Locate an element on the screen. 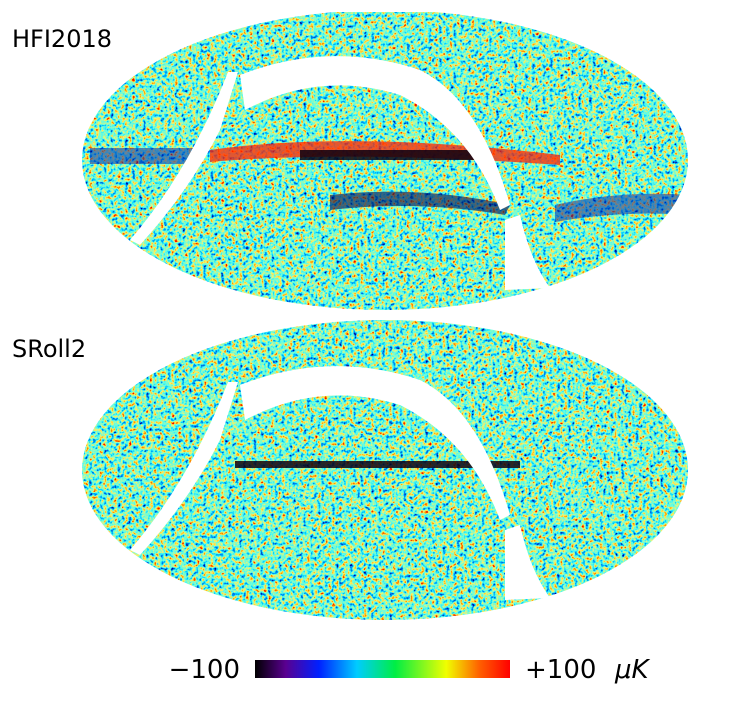 The width and height of the screenshot is (747, 717). colorbar-unit: μK is located at coordinates (632, 670).